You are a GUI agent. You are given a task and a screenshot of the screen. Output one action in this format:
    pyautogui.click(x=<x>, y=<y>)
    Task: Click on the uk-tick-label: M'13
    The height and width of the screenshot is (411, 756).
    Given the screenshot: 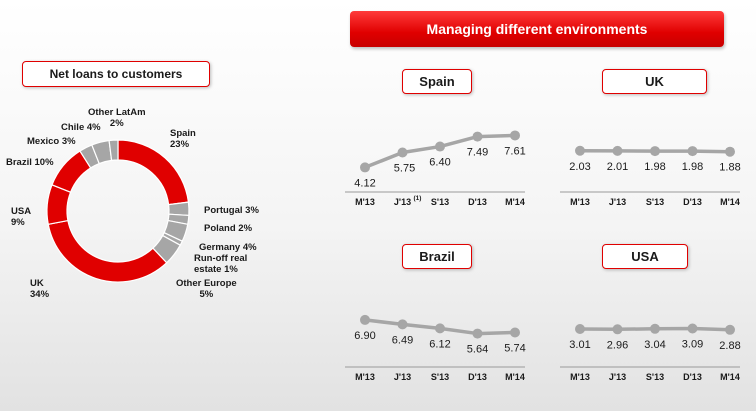 What is the action you would take?
    pyautogui.click(x=580, y=201)
    